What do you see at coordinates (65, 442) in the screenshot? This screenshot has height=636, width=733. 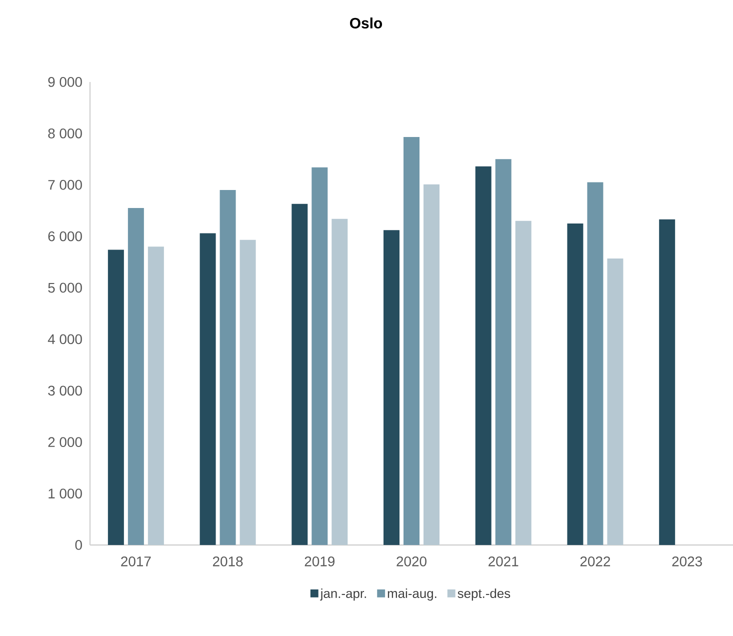 I see `y-tick-label: 2 000` at bounding box center [65, 442].